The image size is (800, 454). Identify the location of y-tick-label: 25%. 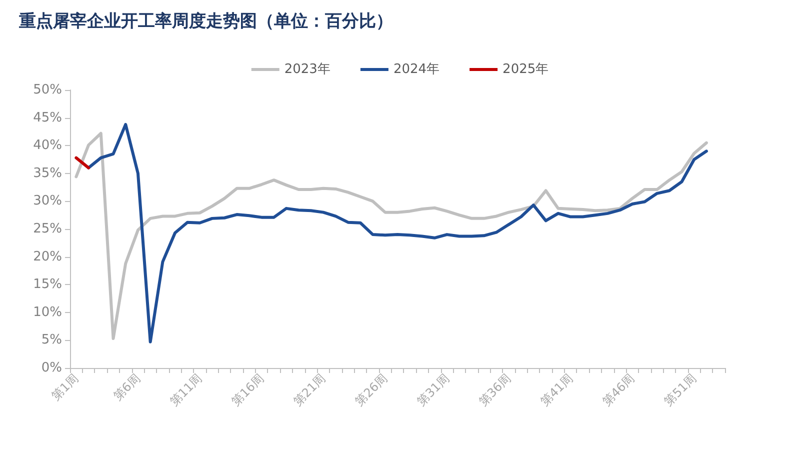
(47, 229).